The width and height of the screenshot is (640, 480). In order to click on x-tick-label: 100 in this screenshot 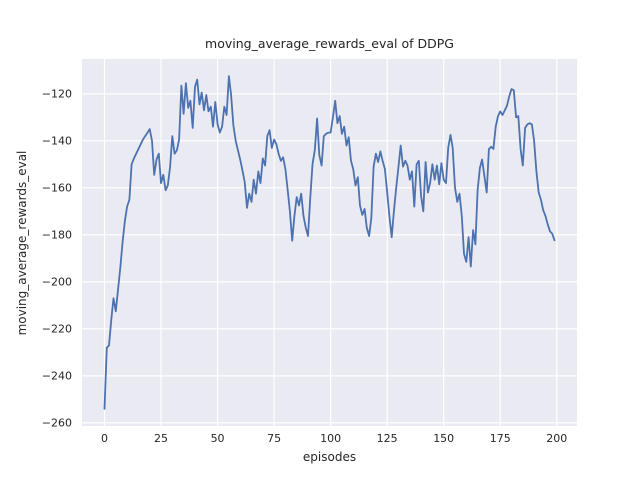, I will do `click(331, 438)`.